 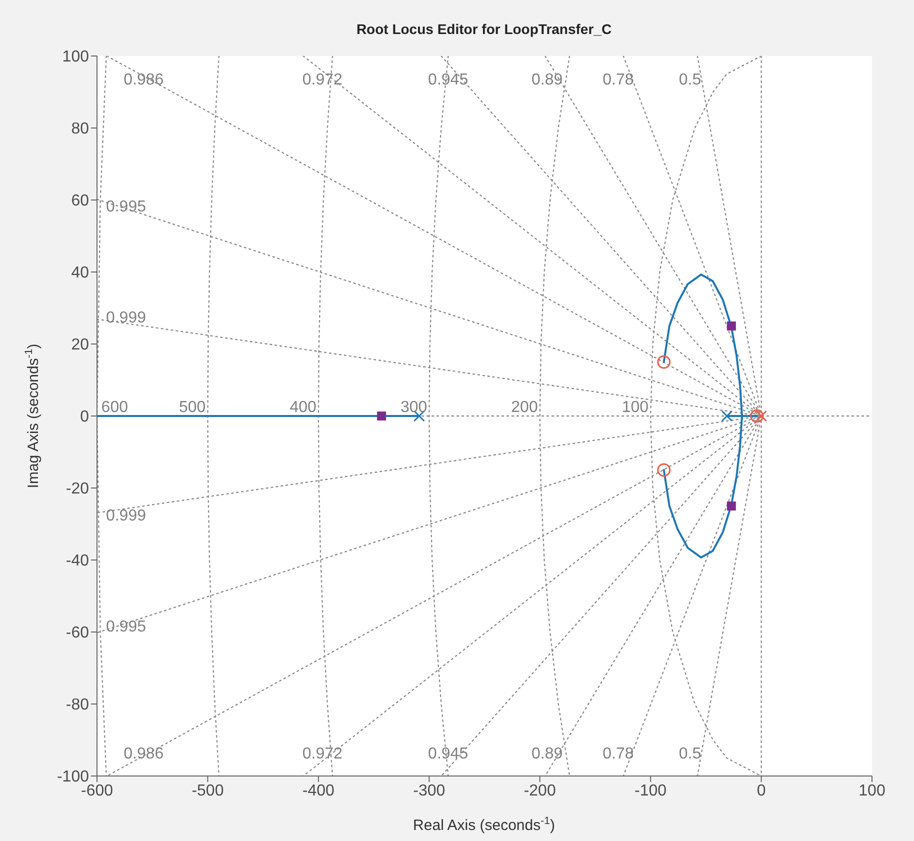 What do you see at coordinates (76, 57) in the screenshot?
I see `y-tick-label: 100` at bounding box center [76, 57].